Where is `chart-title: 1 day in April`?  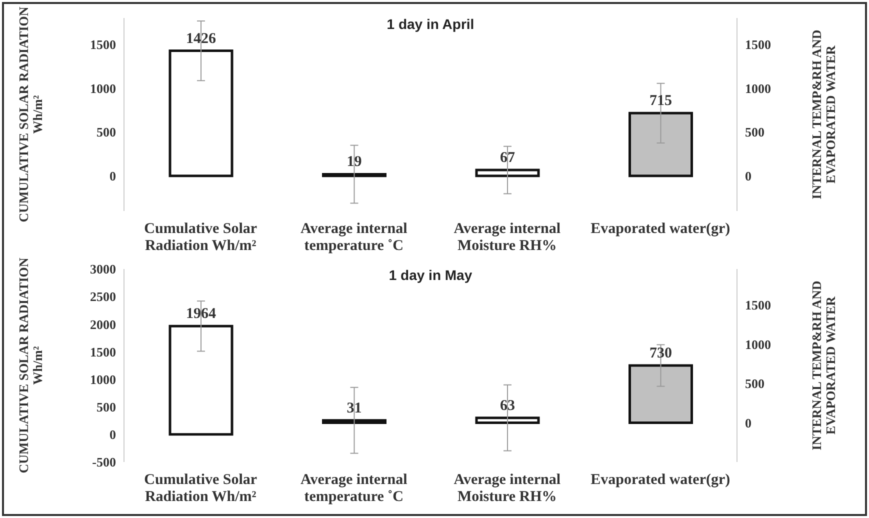
chart-title: 1 day in April is located at coordinates (430, 24).